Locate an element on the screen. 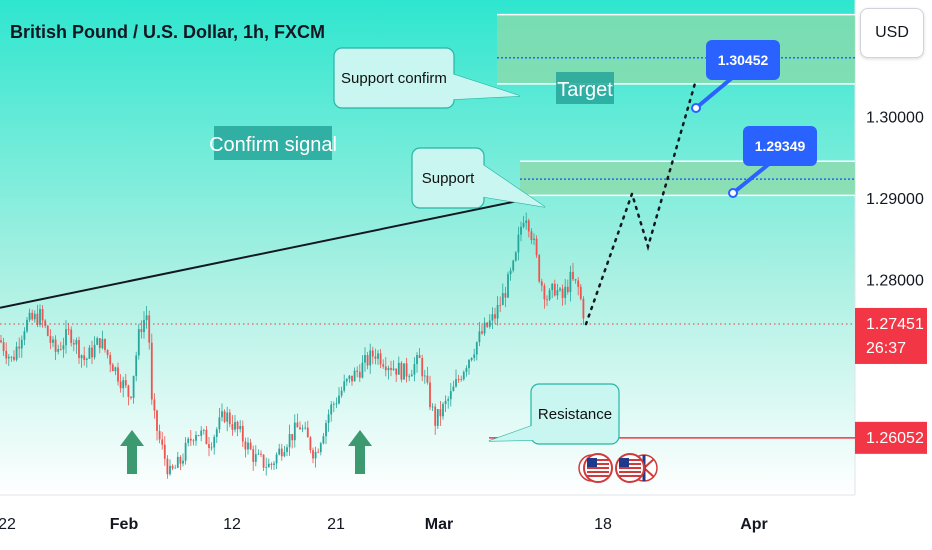  us-flag-stripe is located at coordinates (630, 468).